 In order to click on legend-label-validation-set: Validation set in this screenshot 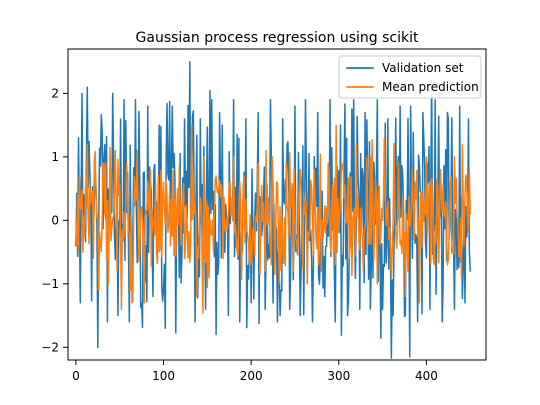, I will do `click(423, 68)`.